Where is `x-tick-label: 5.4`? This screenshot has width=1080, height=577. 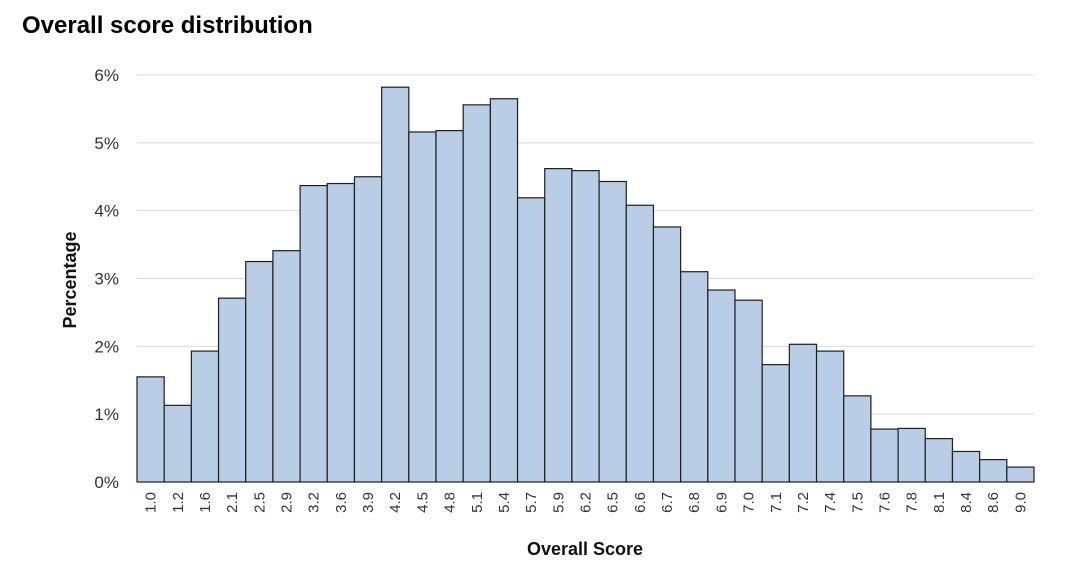 x-tick-label: 5.4 is located at coordinates (504, 502).